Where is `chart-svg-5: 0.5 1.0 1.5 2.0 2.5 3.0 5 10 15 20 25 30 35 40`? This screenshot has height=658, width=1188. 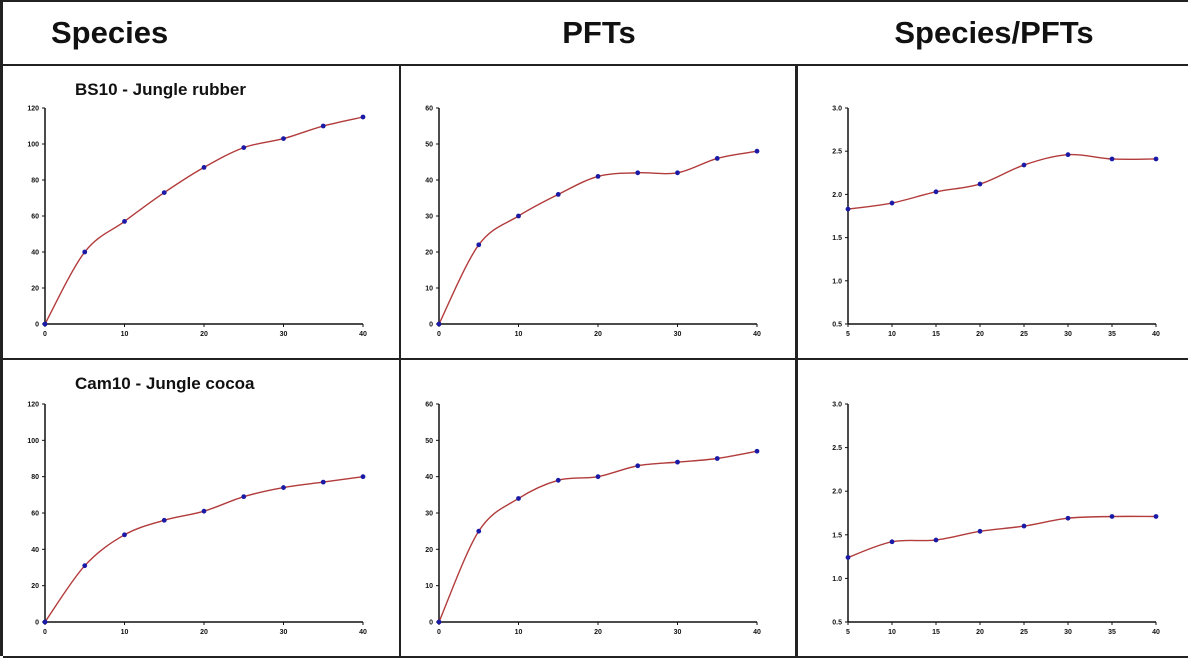
chart-svg-5: 0.5 1.0 1.5 2.0 2.5 3.0 5 10 15 20 25 30 35 40 is located at coordinates (996, 519).